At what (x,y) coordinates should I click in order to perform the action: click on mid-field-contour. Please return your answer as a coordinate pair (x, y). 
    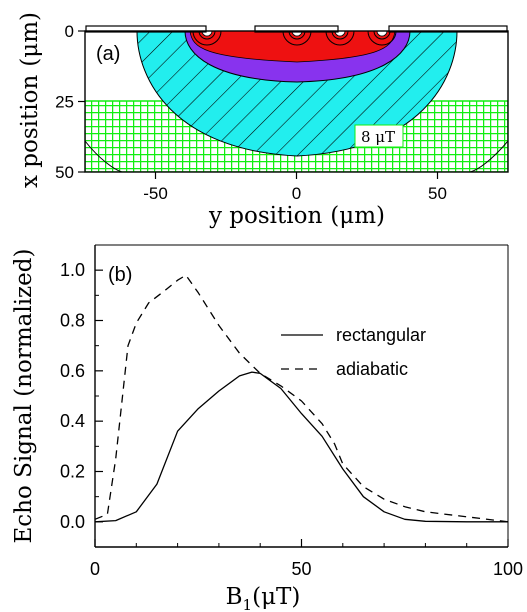
    Looking at the image, I should click on (297, 94).